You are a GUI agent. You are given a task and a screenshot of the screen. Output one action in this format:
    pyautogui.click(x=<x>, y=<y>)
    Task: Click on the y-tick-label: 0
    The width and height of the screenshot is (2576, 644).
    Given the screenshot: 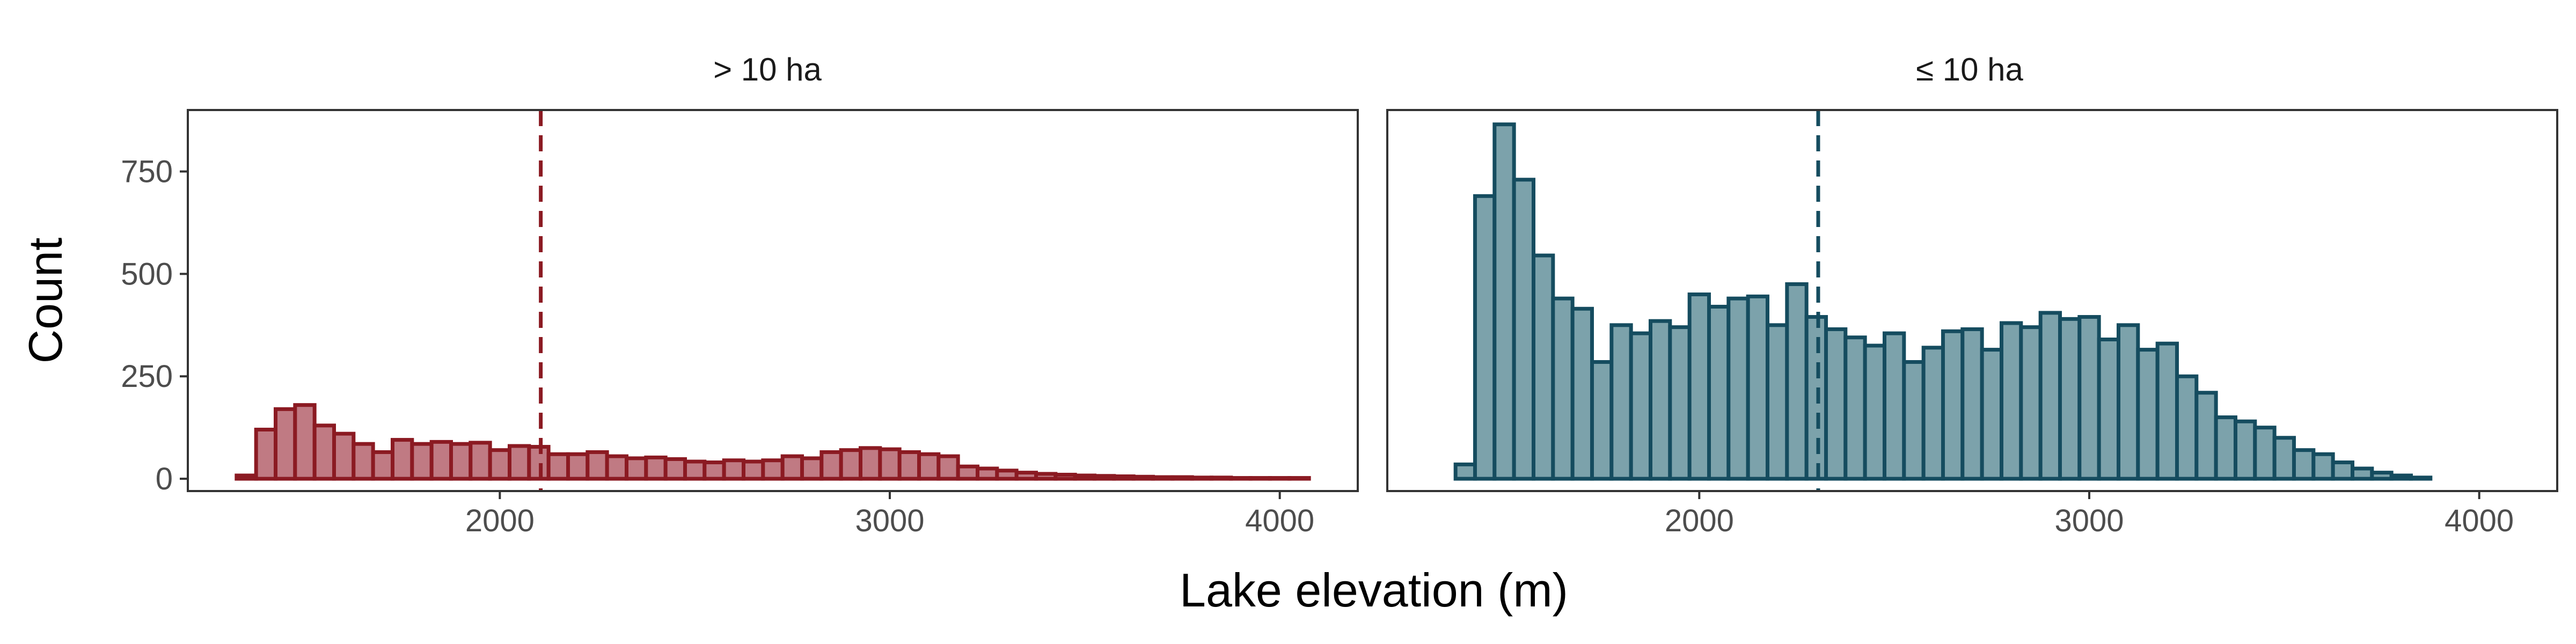 What is the action you would take?
    pyautogui.click(x=164, y=479)
    